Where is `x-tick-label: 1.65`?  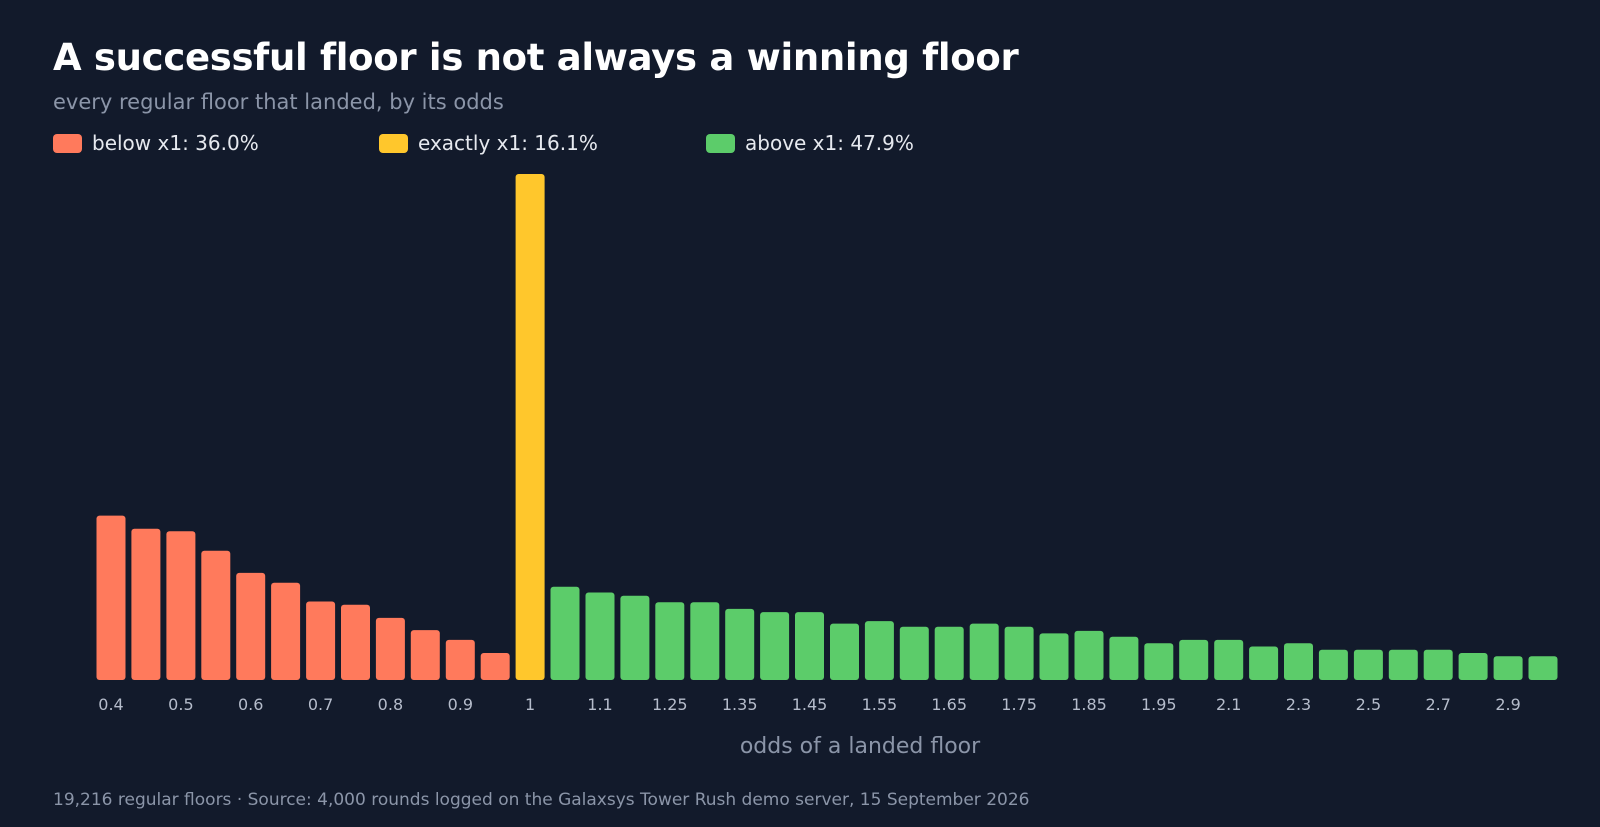 x-tick-label: 1.65 is located at coordinates (949, 704).